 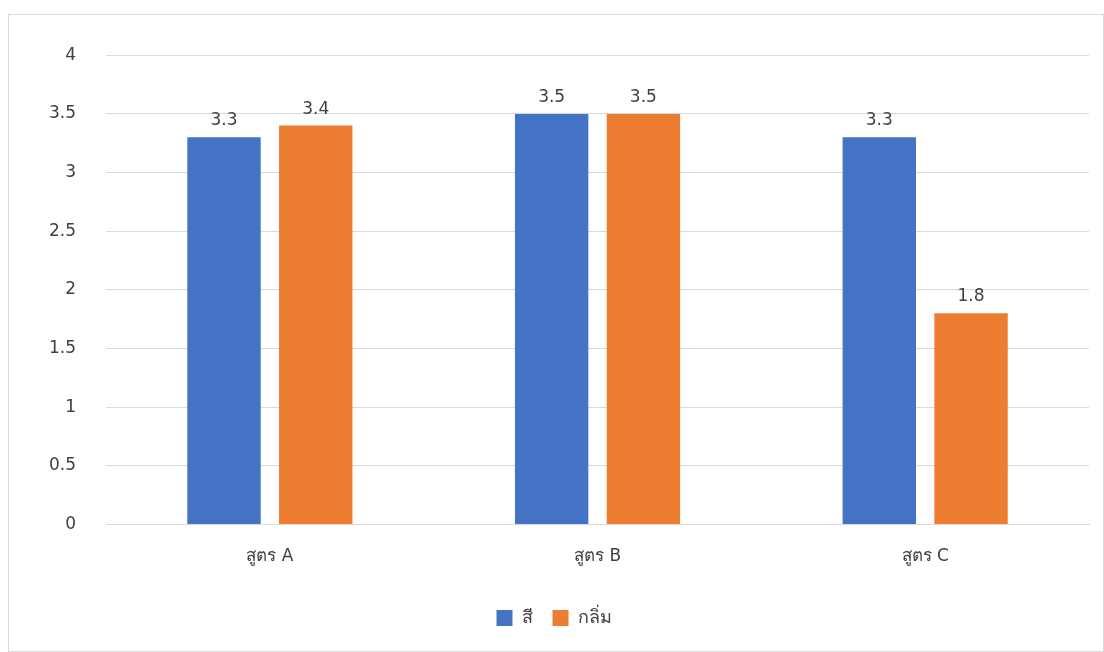 I want to click on y-tick-label: 0, so click(x=71, y=523).